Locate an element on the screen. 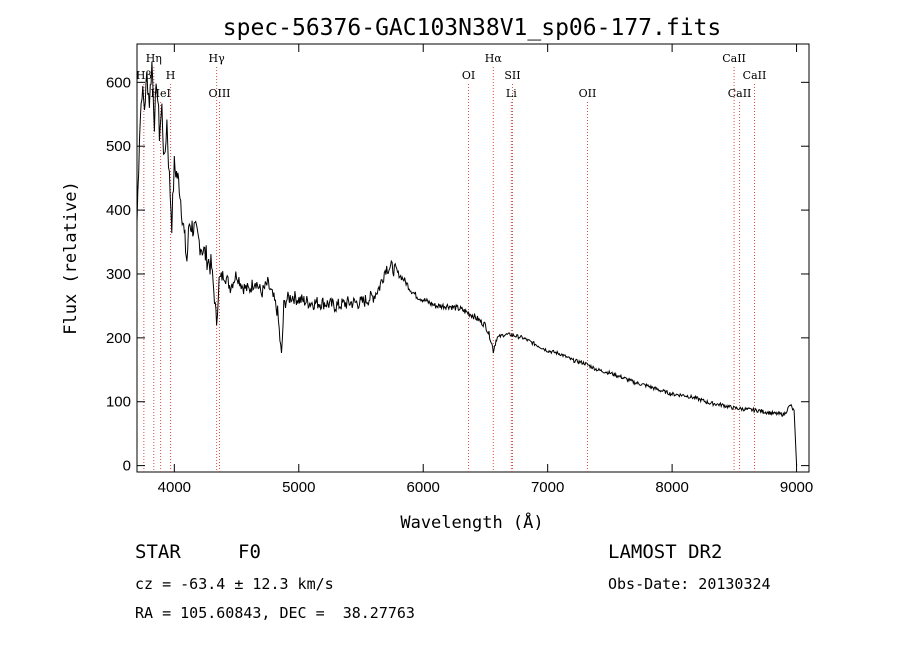 The width and height of the screenshot is (900, 650). x-tick-label-4: 8000 is located at coordinates (671, 487).